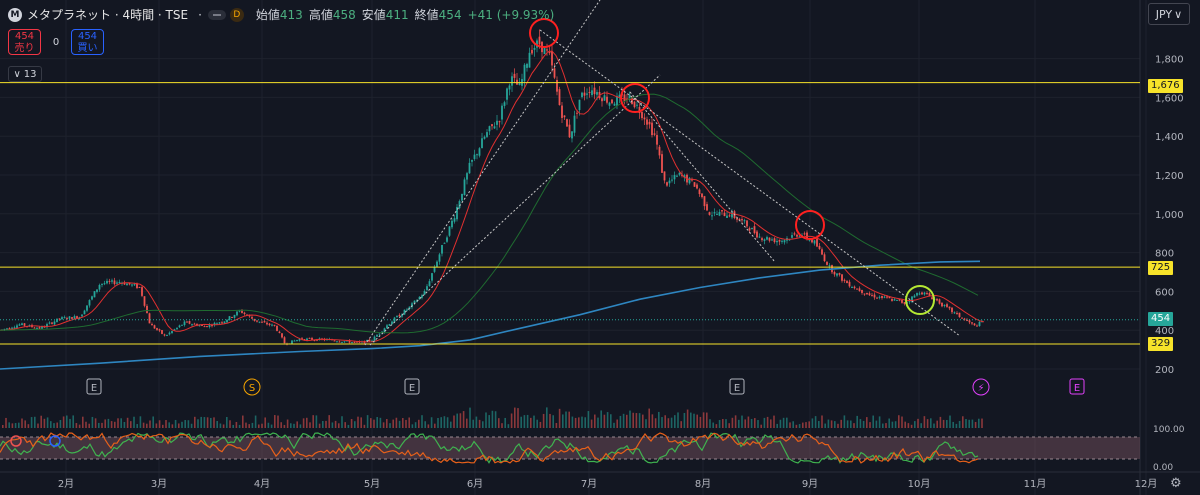 This screenshot has width=1200, height=495. Describe the element at coordinates (1035, 484) in the screenshot. I see `time-tick-label: 11月` at that location.